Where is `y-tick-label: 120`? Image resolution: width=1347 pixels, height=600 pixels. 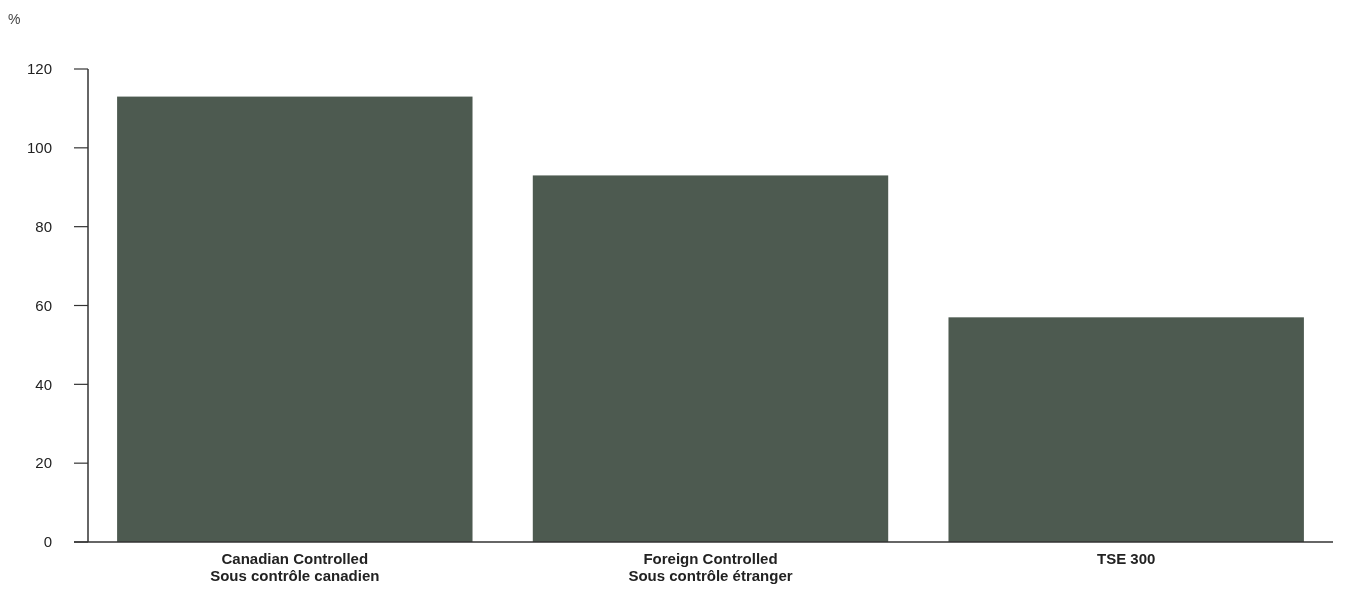 y-tick-label: 120 is located at coordinates (39, 69).